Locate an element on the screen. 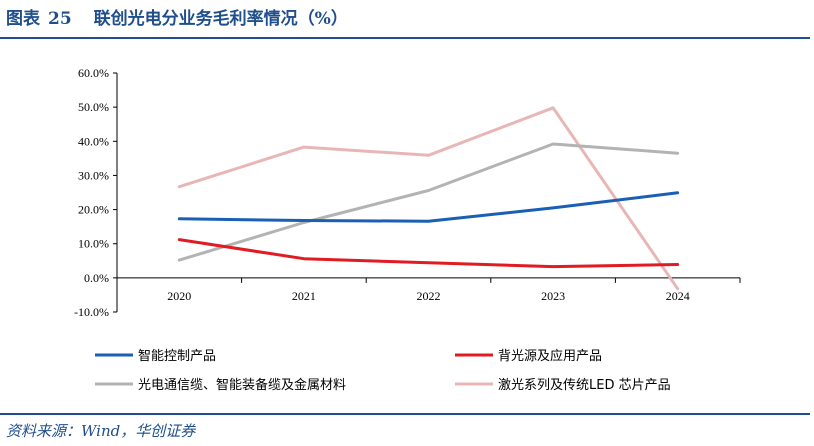  x-tick-label: 2020 is located at coordinates (179, 296).